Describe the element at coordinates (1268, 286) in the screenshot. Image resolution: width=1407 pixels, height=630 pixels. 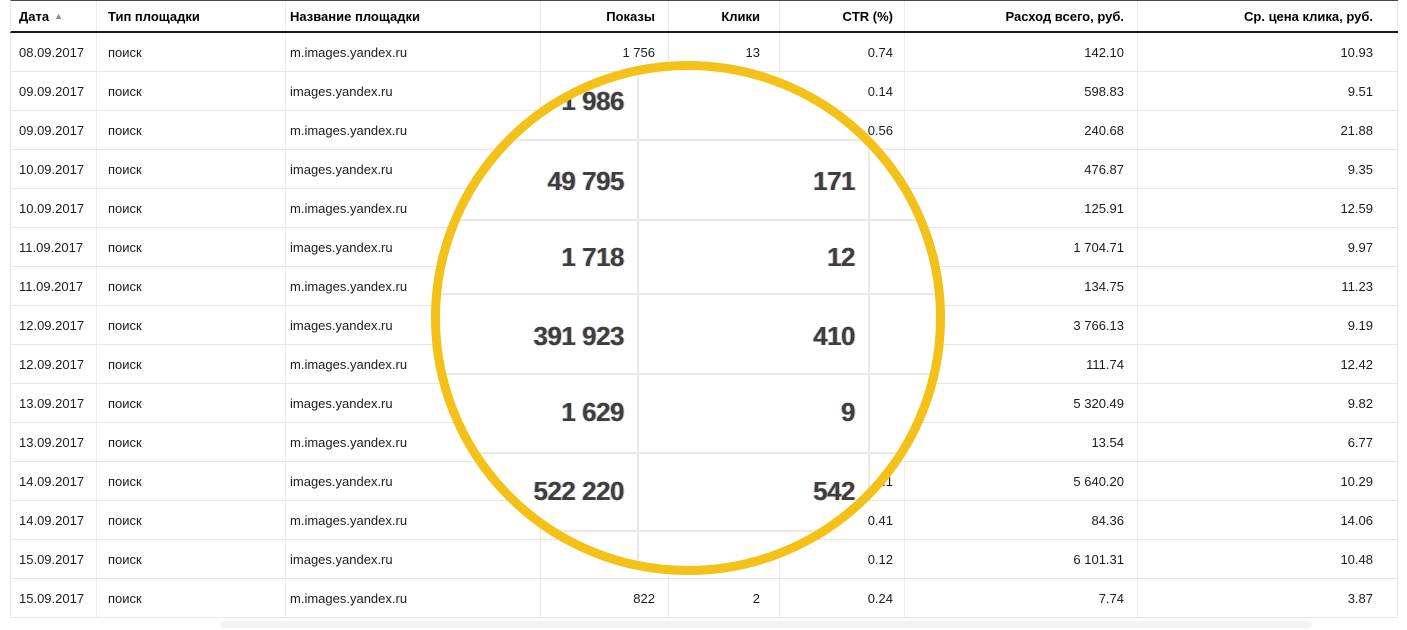
I see `cell-avg-cpc: 11.23` at that location.